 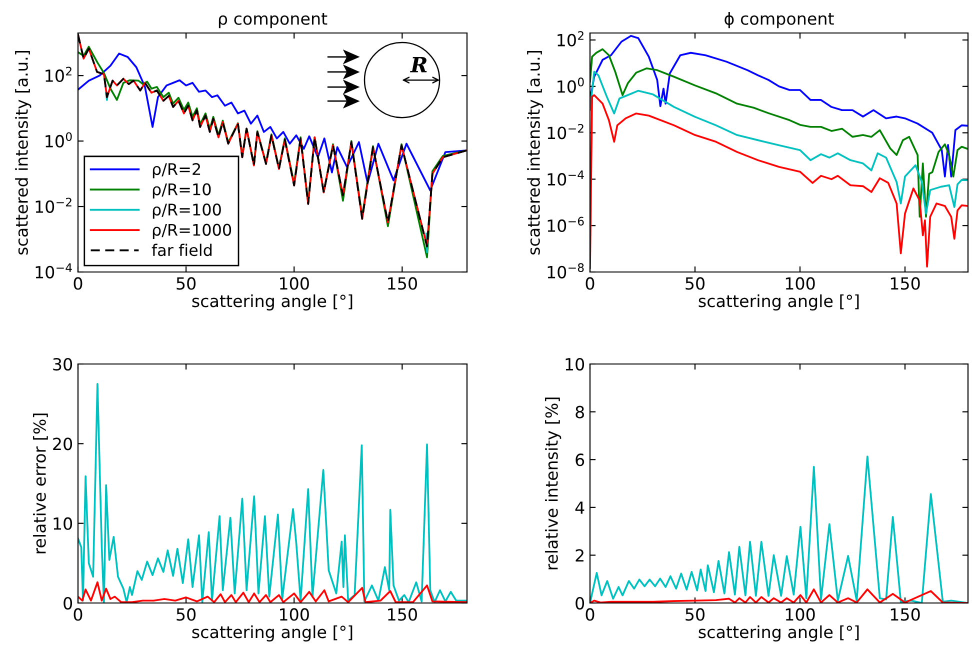 I want to click on y-tick-label: 2, so click(x=580, y=555).